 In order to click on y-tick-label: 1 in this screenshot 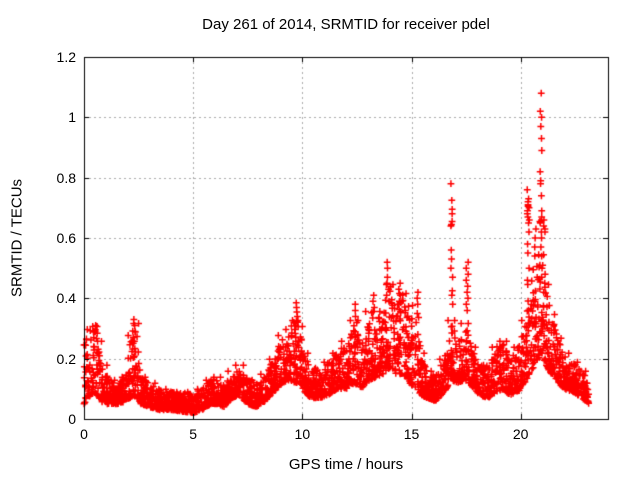, I will do `click(72, 117)`.